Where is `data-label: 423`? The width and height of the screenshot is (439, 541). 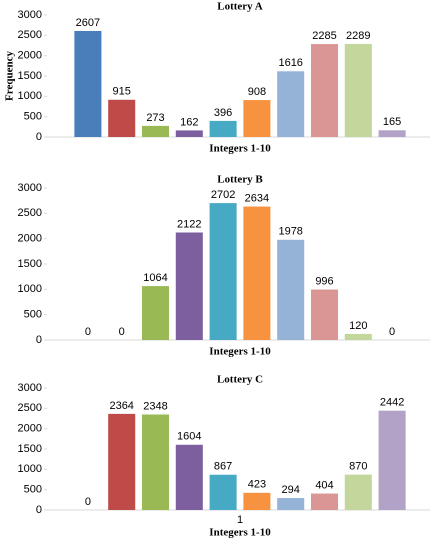 data-label: 423 is located at coordinates (257, 485).